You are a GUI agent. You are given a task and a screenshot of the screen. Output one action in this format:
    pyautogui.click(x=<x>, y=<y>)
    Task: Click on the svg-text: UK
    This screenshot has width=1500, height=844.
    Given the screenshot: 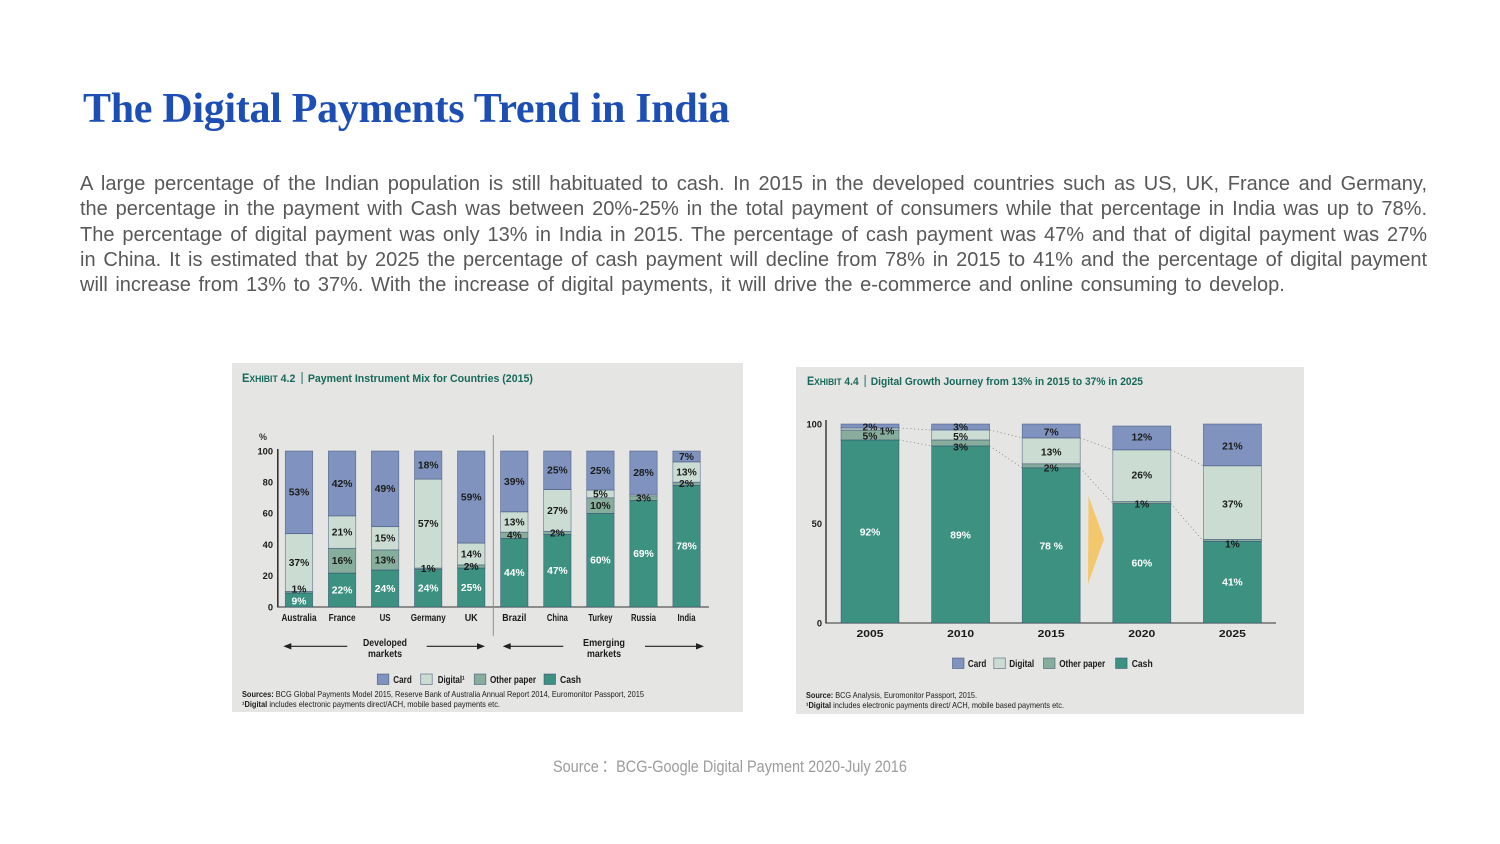 What is the action you would take?
    pyautogui.click(x=471, y=618)
    